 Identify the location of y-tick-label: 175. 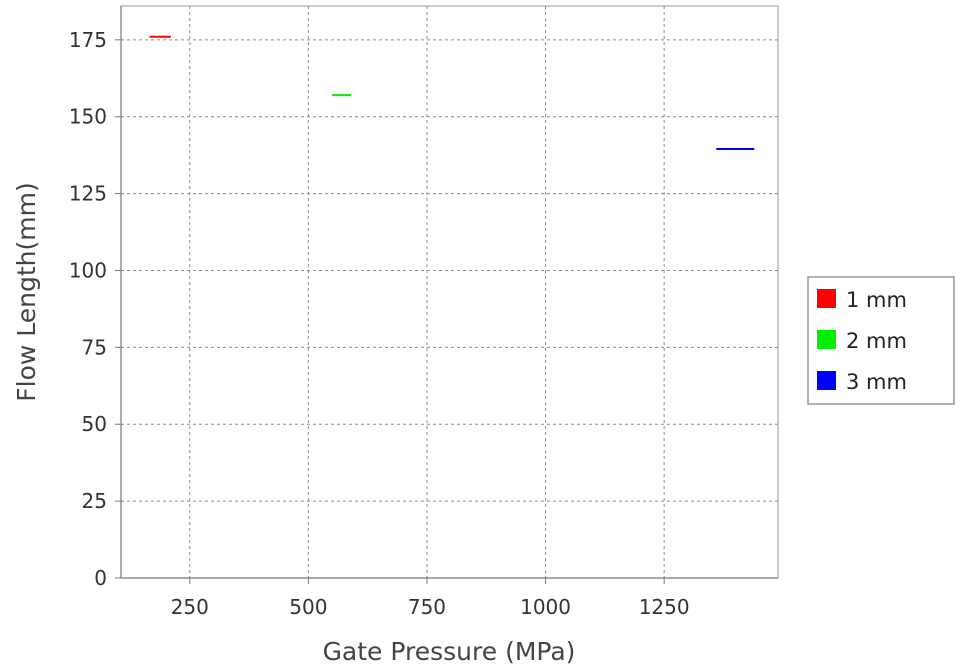
(88, 40).